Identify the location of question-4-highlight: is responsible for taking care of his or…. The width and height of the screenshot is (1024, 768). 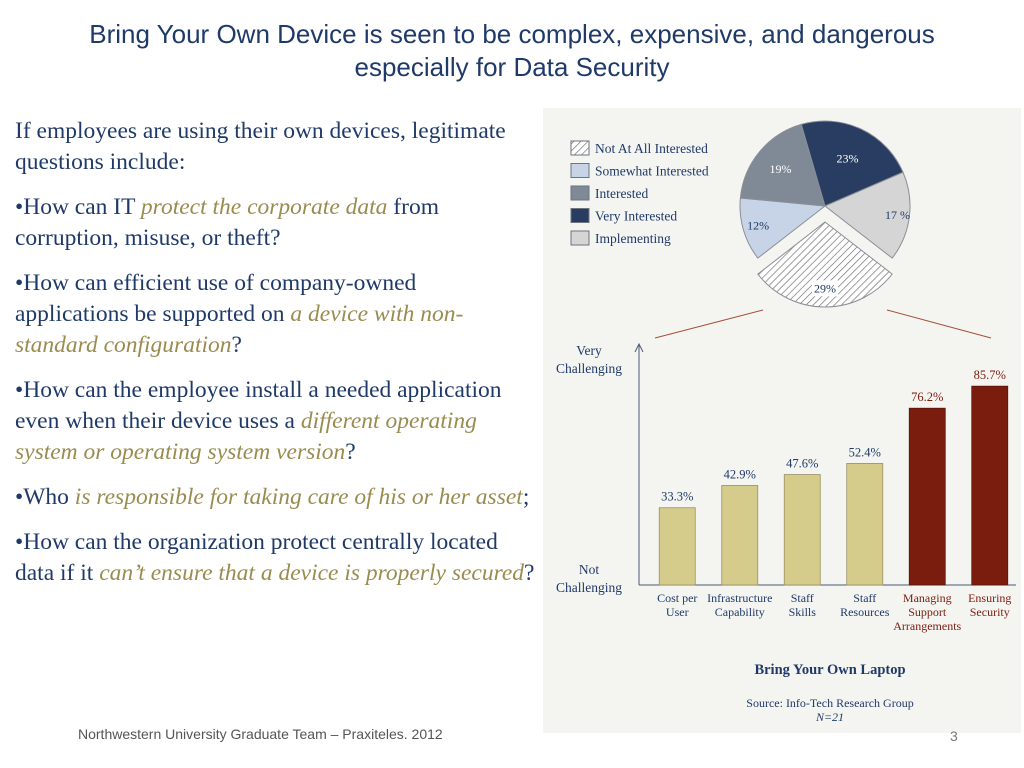
(298, 497).